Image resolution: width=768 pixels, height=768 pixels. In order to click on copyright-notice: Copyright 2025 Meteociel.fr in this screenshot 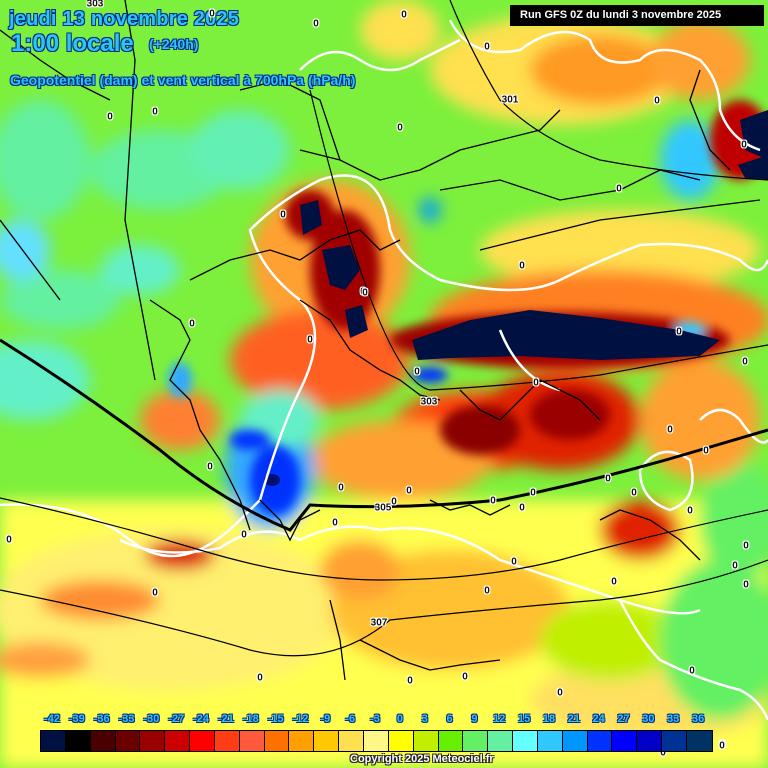, I will do `click(422, 759)`.